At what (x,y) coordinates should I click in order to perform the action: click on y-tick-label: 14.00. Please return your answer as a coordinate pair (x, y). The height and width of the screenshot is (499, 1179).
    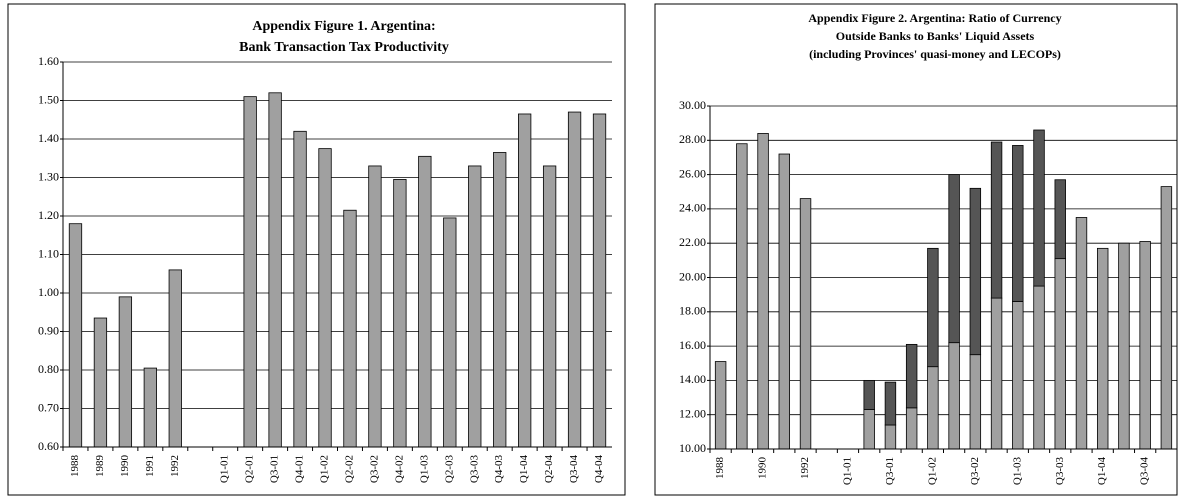
    Looking at the image, I should click on (692, 379).